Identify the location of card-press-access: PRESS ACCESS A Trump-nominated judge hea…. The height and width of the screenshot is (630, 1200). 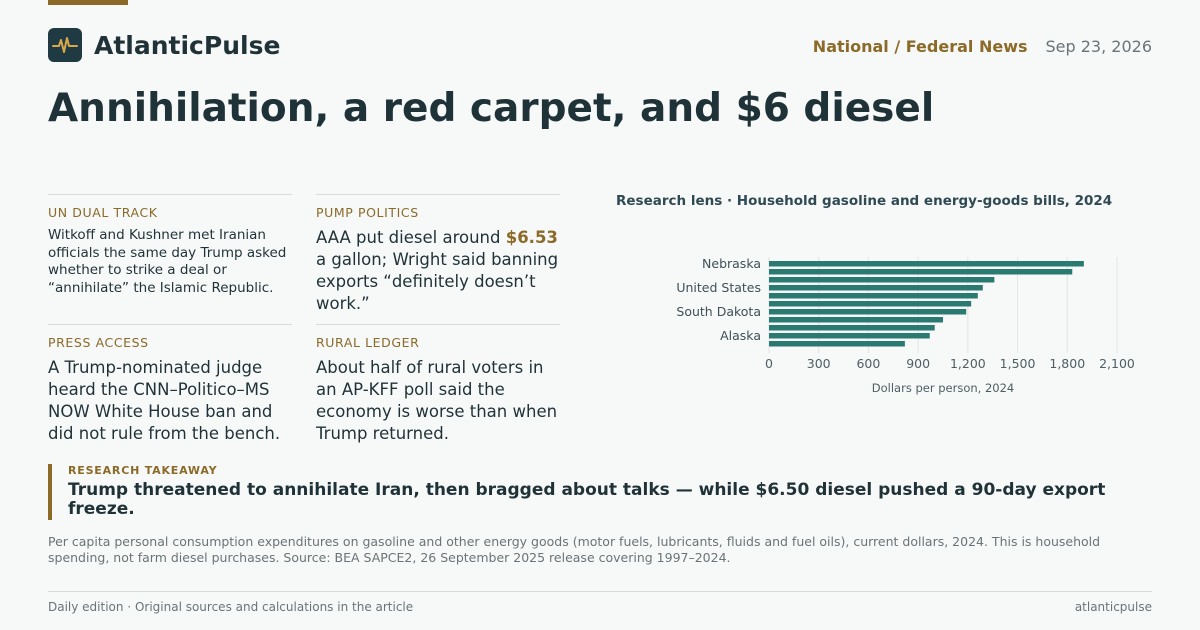
(170, 384).